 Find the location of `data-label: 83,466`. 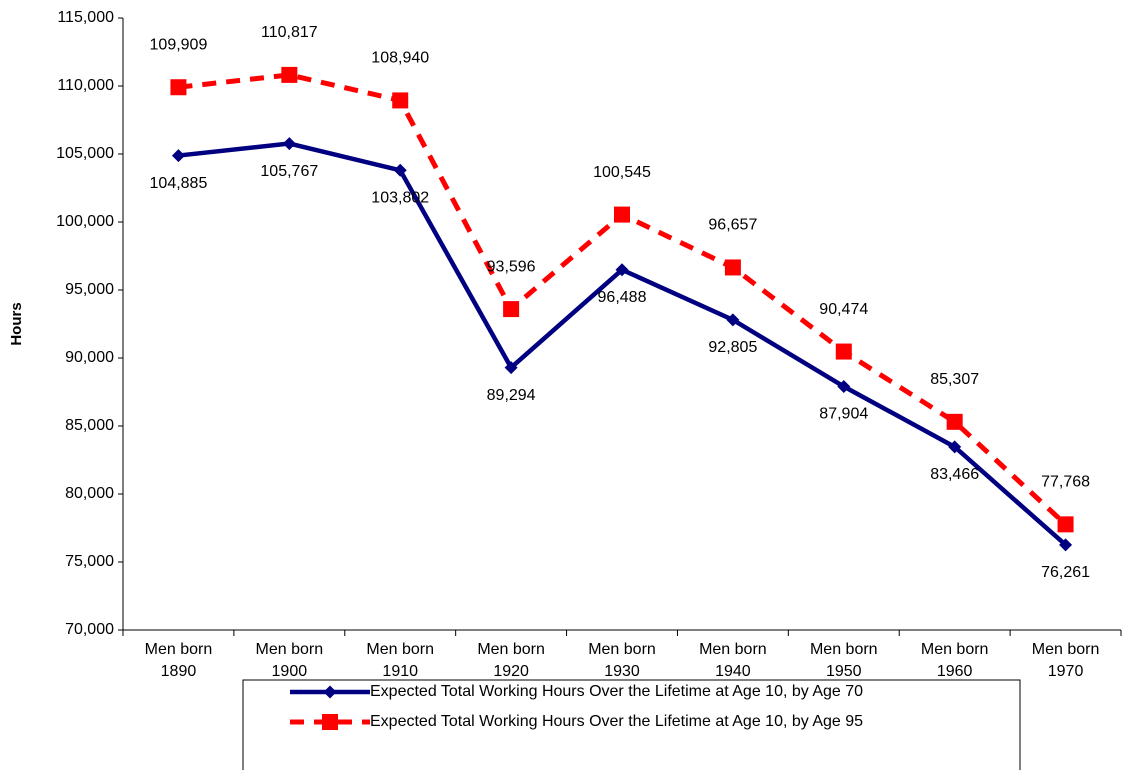

data-label: 83,466 is located at coordinates (954, 474).